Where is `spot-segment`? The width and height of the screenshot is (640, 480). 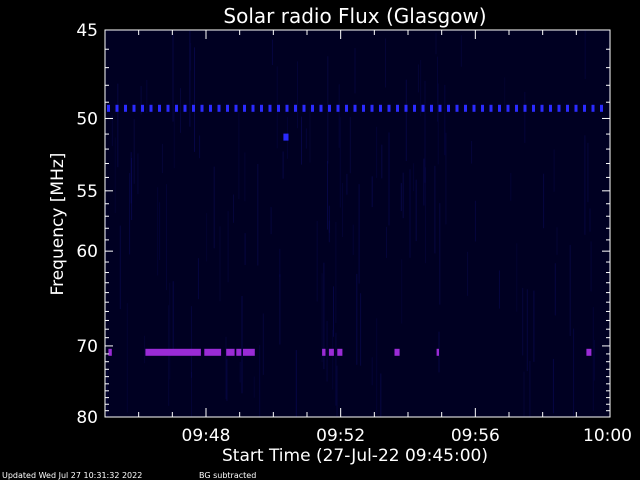
spot-segment is located at coordinates (286, 137).